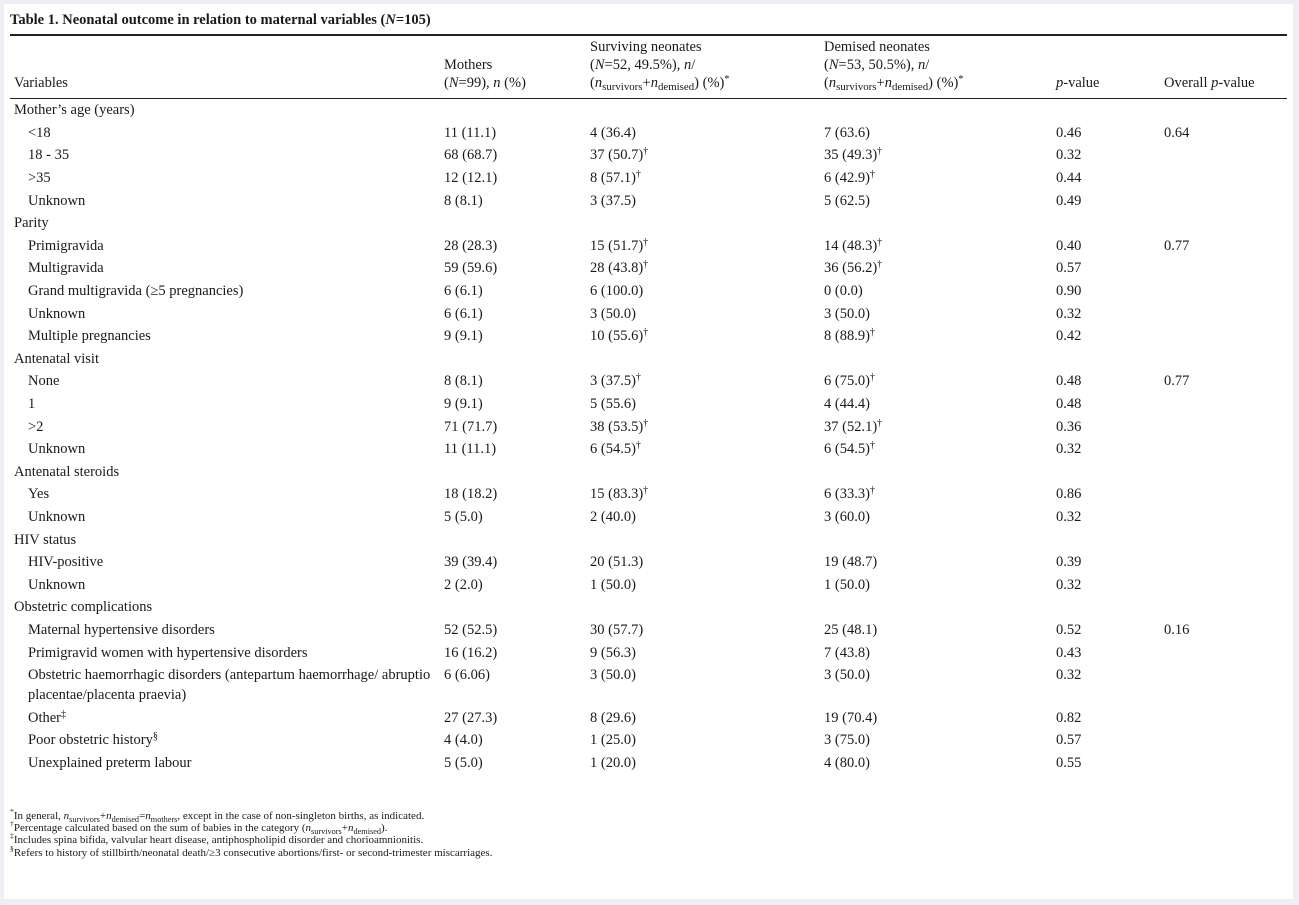 The height and width of the screenshot is (905, 1299). I want to click on cell-mothers: 27 (27.3), so click(471, 717).